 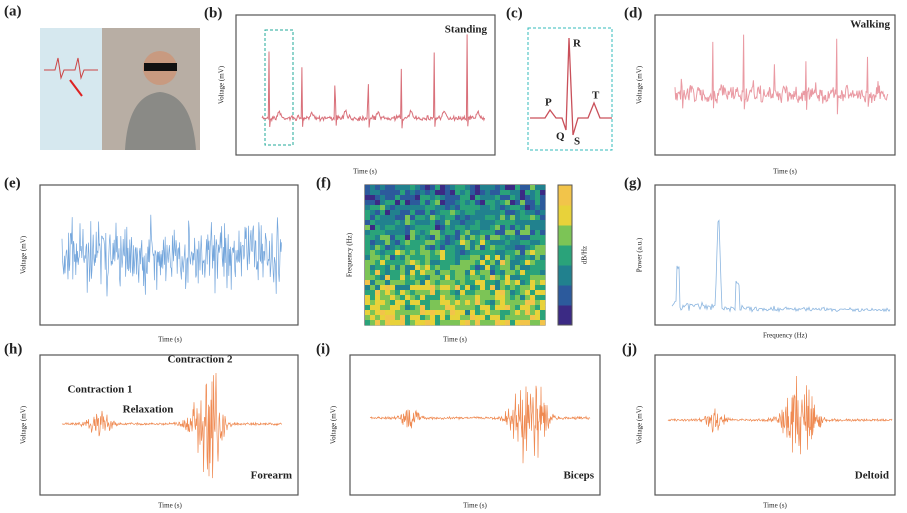 What do you see at coordinates (13, 349) in the screenshot?
I see `panel-label: (h)` at bounding box center [13, 349].